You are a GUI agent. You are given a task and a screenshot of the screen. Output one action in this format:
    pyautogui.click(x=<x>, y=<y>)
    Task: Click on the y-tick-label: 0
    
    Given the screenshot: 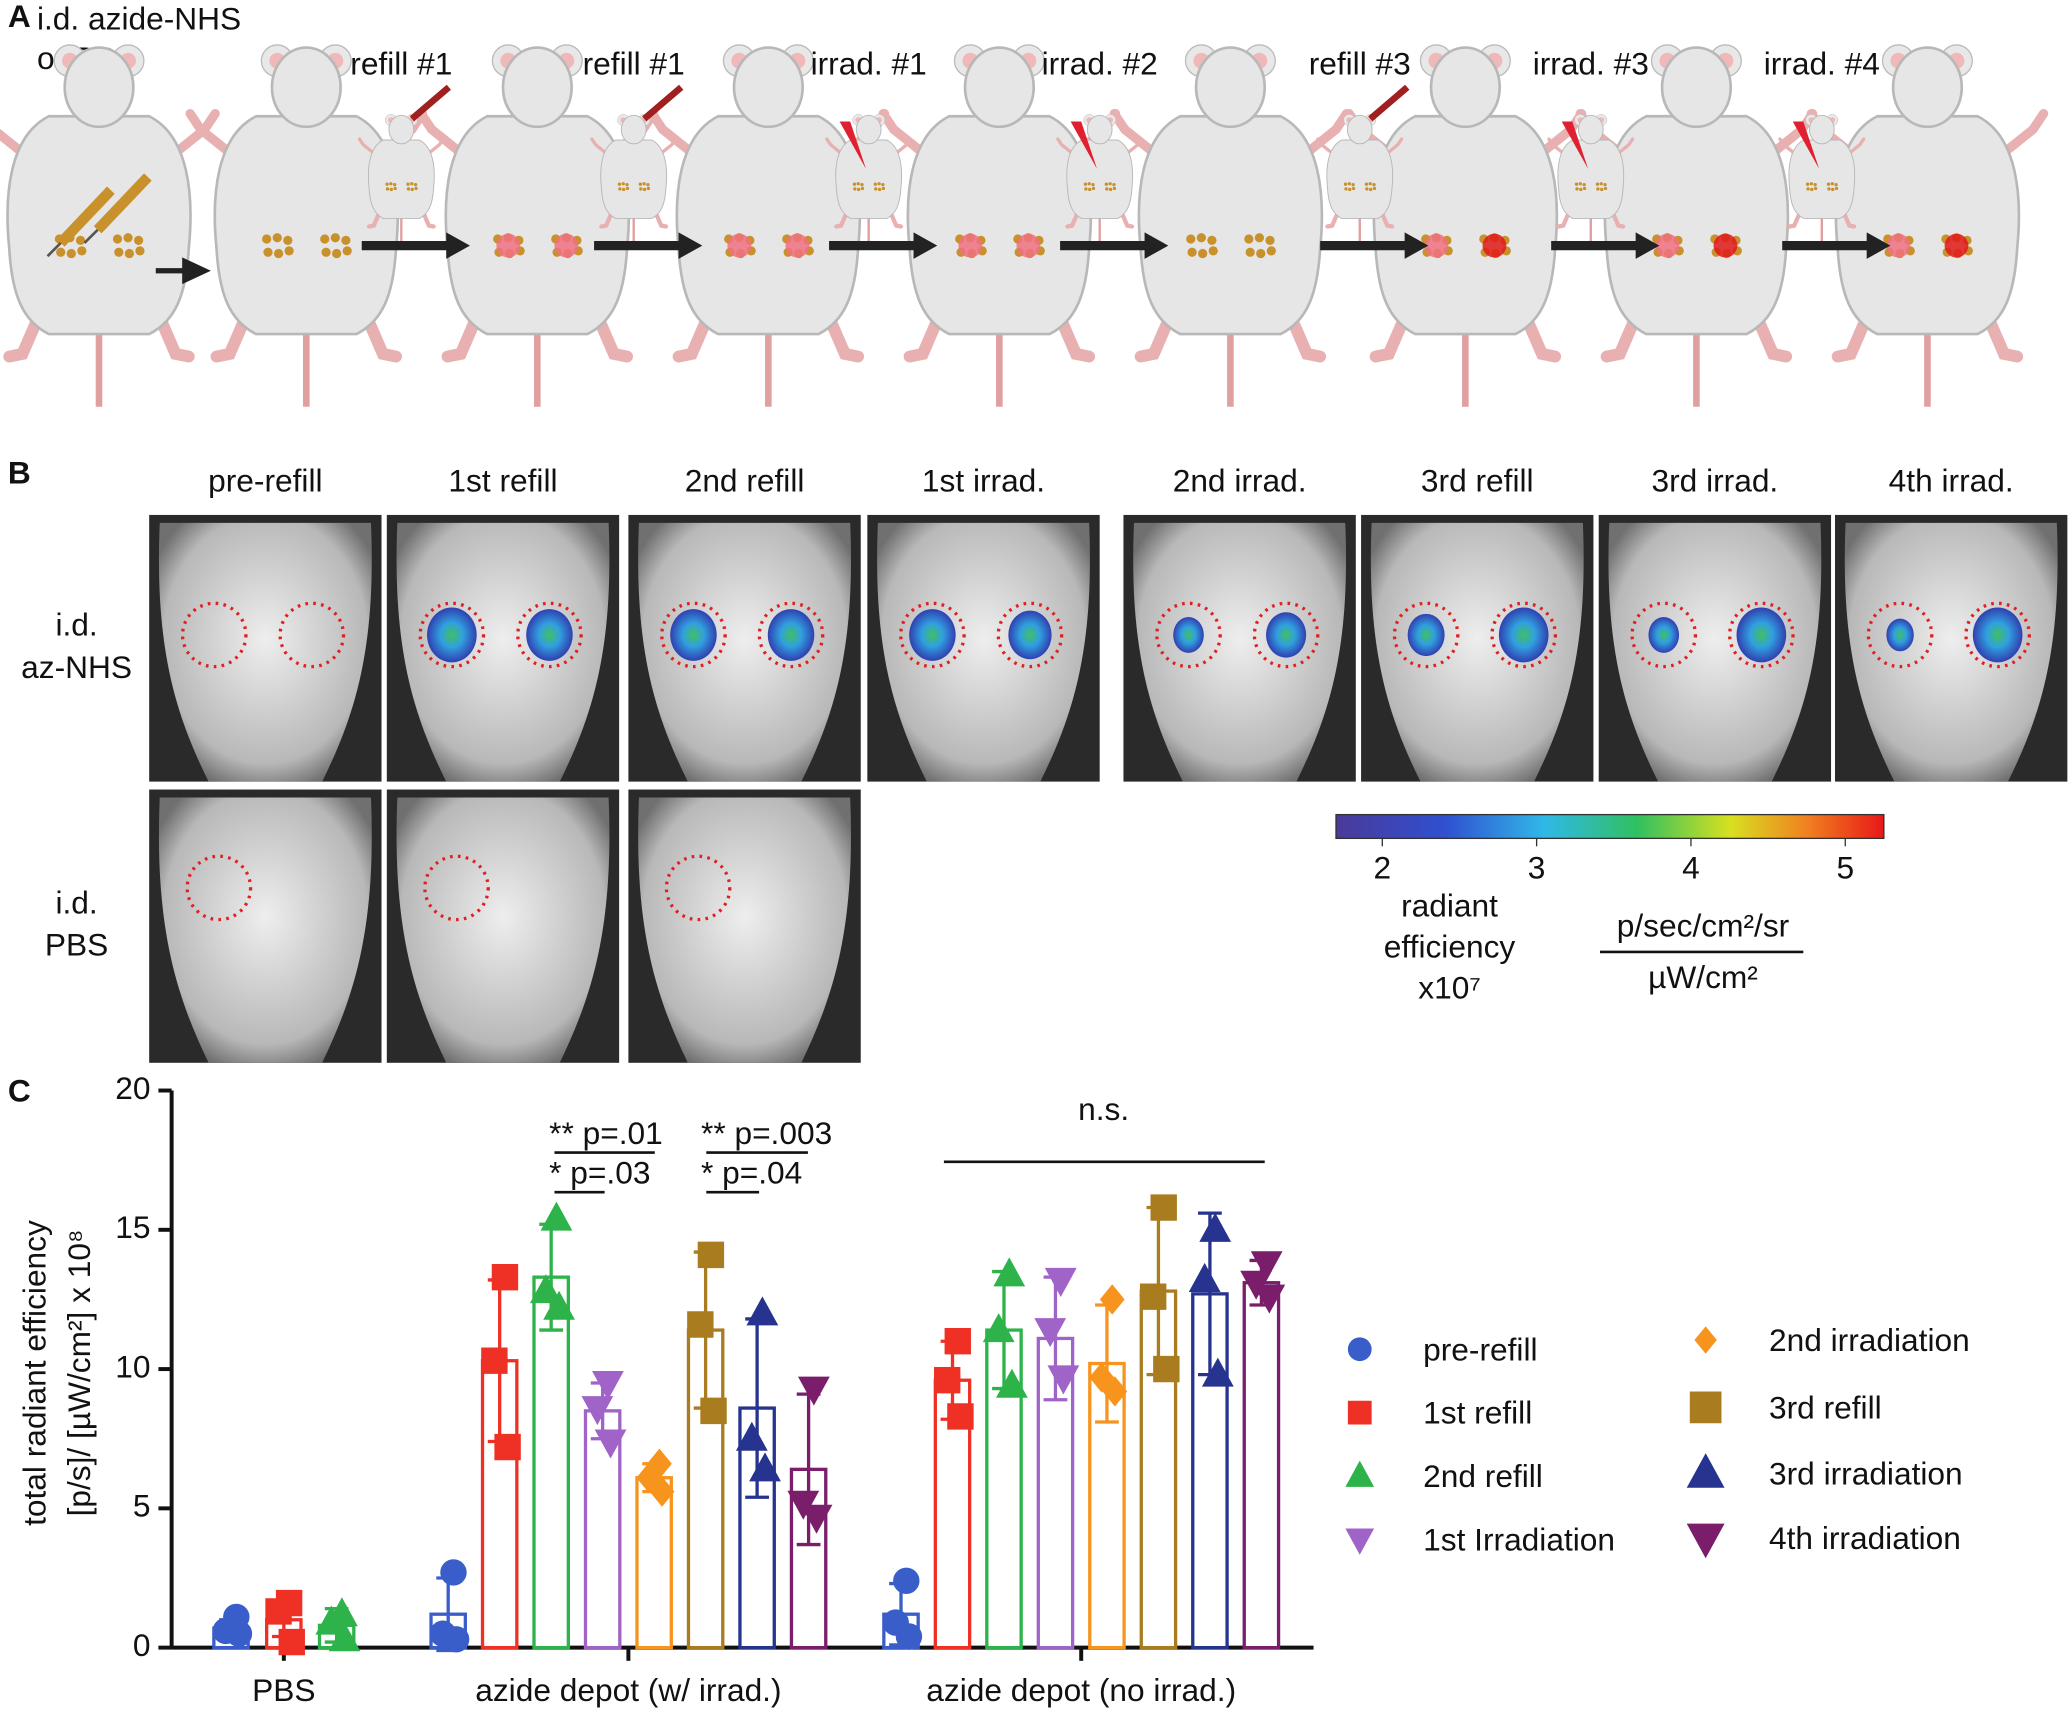 What is the action you would take?
    pyautogui.click(x=142, y=1645)
    